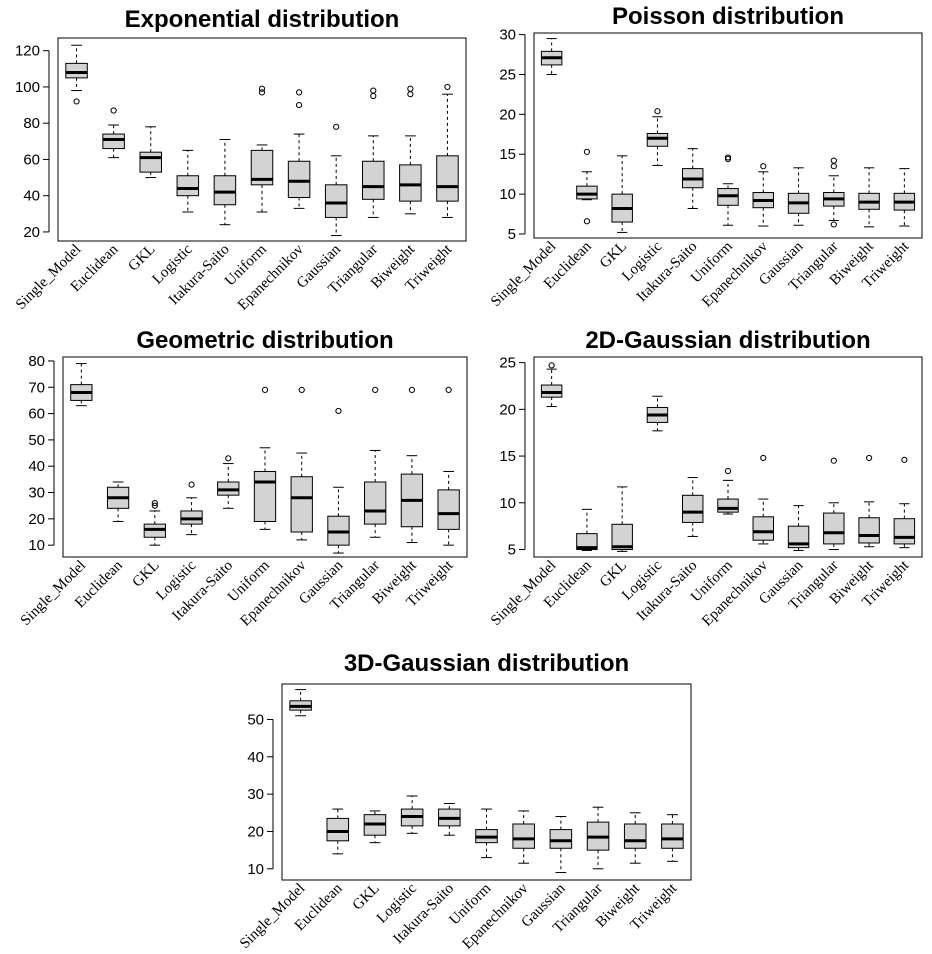  Describe the element at coordinates (486, 663) in the screenshot. I see `chart-title: 3D-Gaussian distribution` at that location.